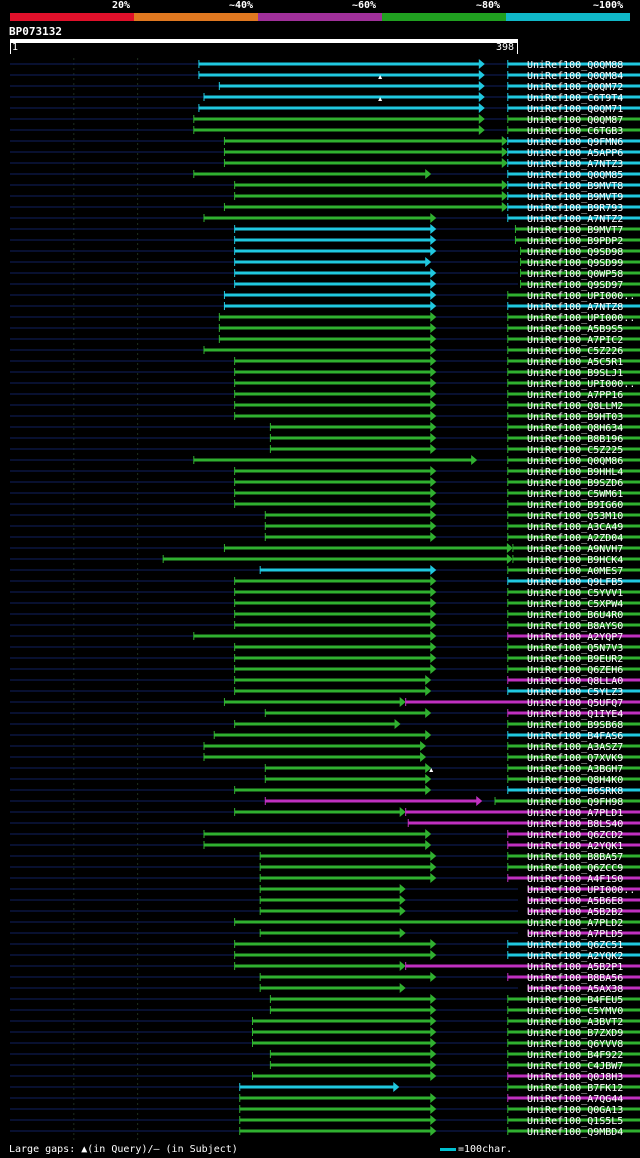 The width and height of the screenshot is (640, 1158). I want to click on hit-id-link: UniRef100_B9HHL4, so click(575, 472).